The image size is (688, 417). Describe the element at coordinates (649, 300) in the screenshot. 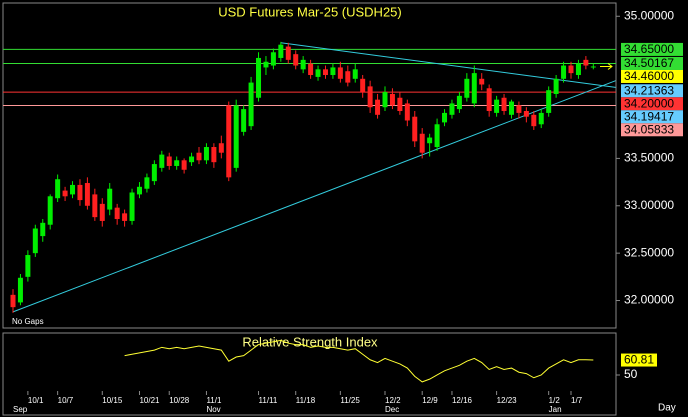

I see `y-tick-label: 32.00000` at that location.